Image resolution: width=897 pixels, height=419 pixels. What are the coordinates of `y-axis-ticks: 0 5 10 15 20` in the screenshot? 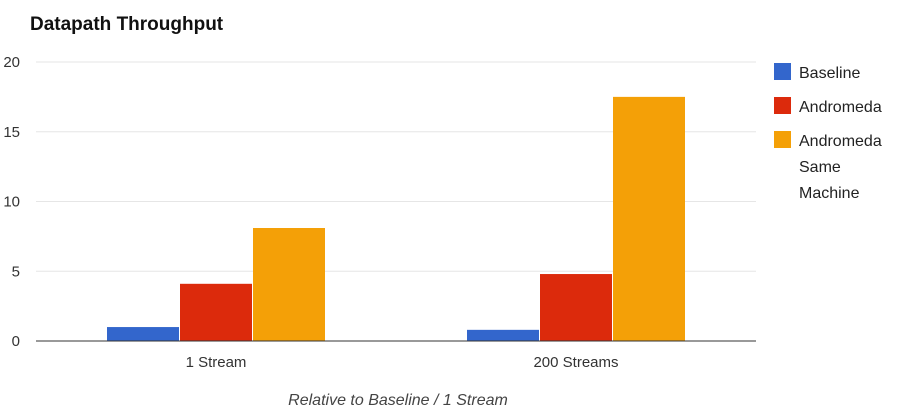 It's located at (11, 202).